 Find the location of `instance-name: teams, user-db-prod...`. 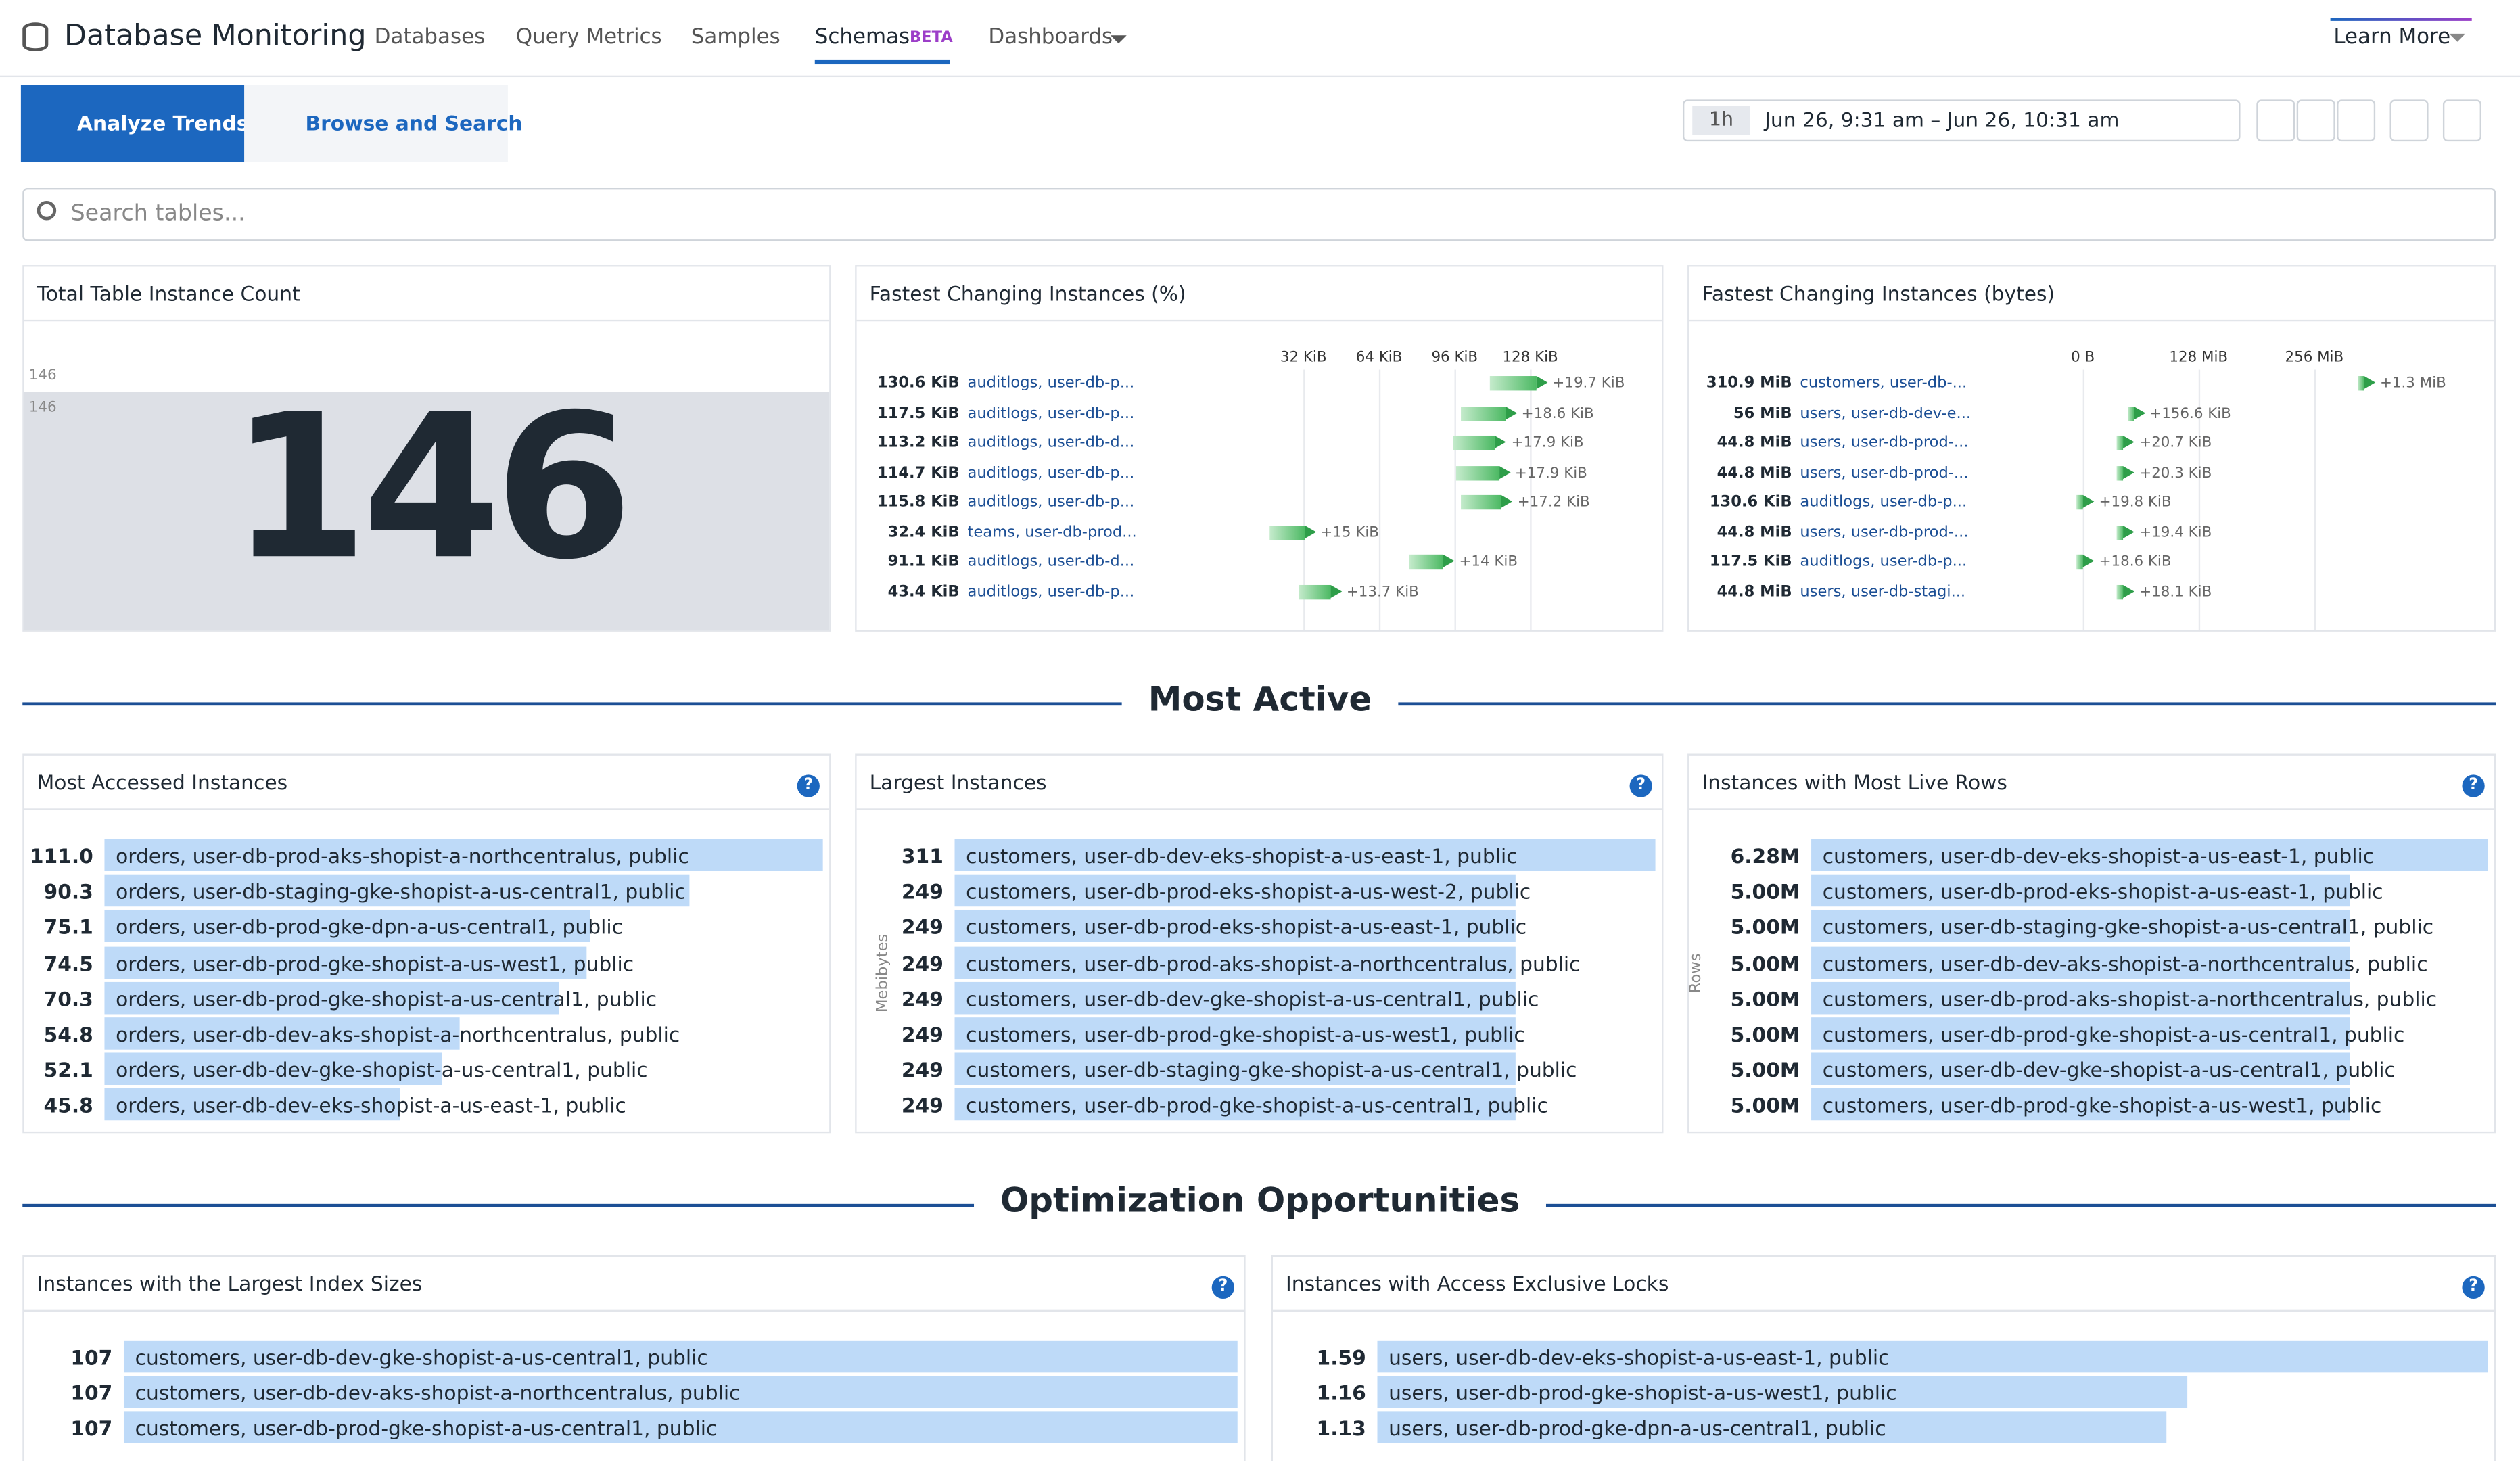

instance-name: teams, user-db-prod... is located at coordinates (1052, 532).